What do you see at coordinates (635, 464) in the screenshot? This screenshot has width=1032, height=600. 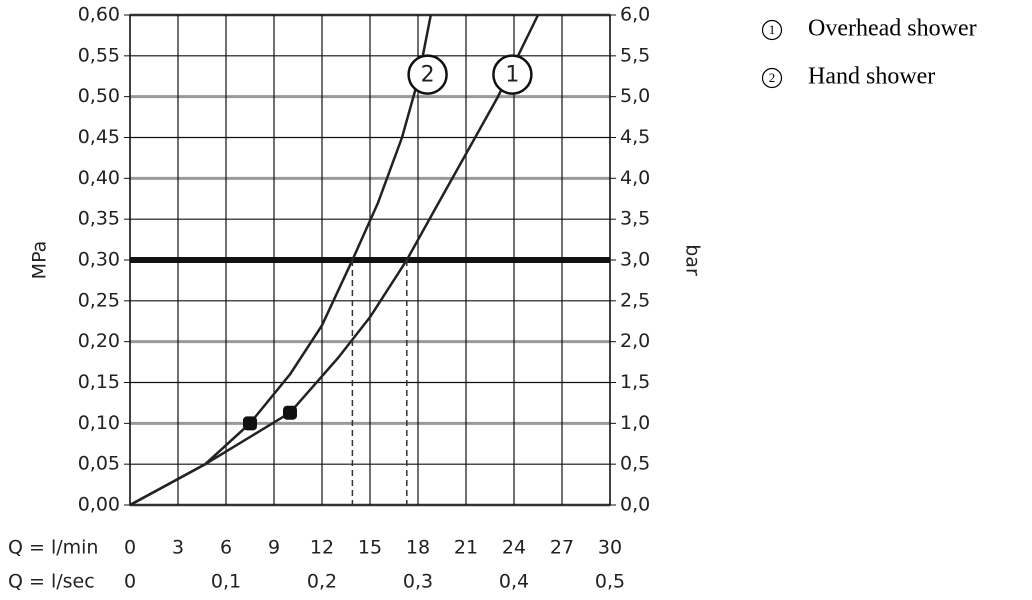 I see `y2-tick-label: 0,5` at bounding box center [635, 464].